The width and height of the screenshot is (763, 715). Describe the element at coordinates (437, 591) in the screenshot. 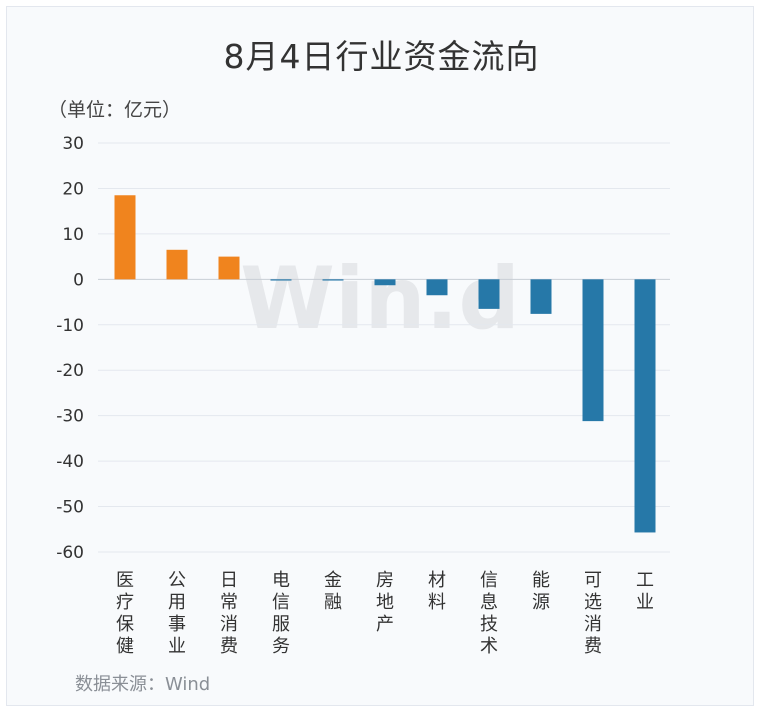

I see `category-label: 材料` at that location.